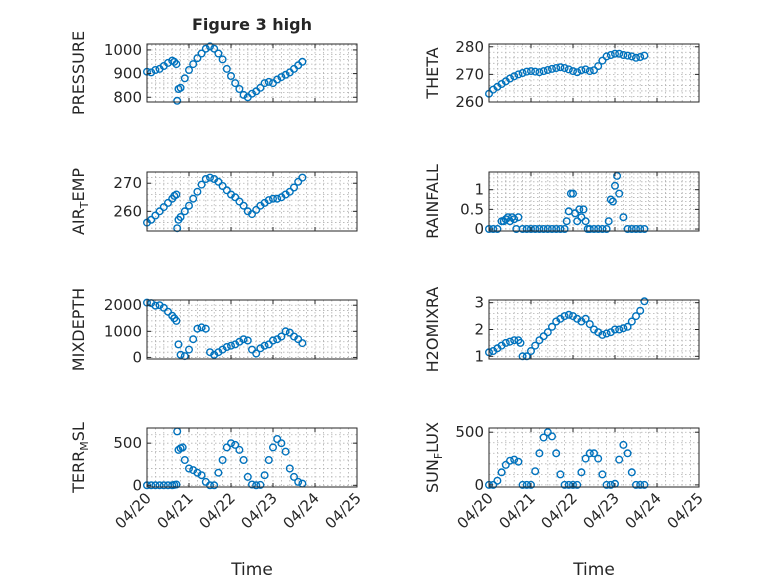  I want to click on figure-title: Figure 3 high, so click(252, 24).